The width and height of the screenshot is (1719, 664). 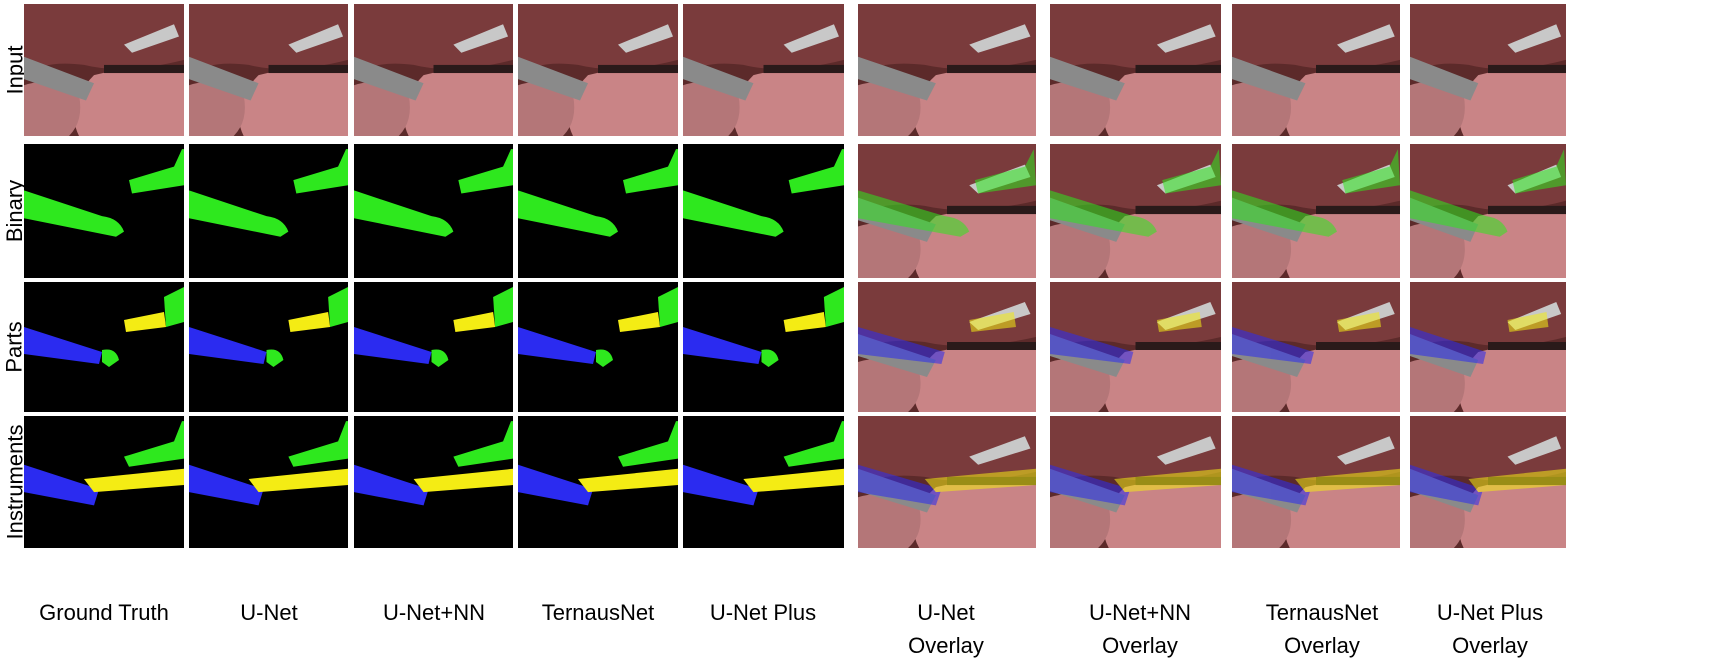 What do you see at coordinates (1322, 629) in the screenshot?
I see `column-label-ternausnet-overlay: TernausNet Overlay` at bounding box center [1322, 629].